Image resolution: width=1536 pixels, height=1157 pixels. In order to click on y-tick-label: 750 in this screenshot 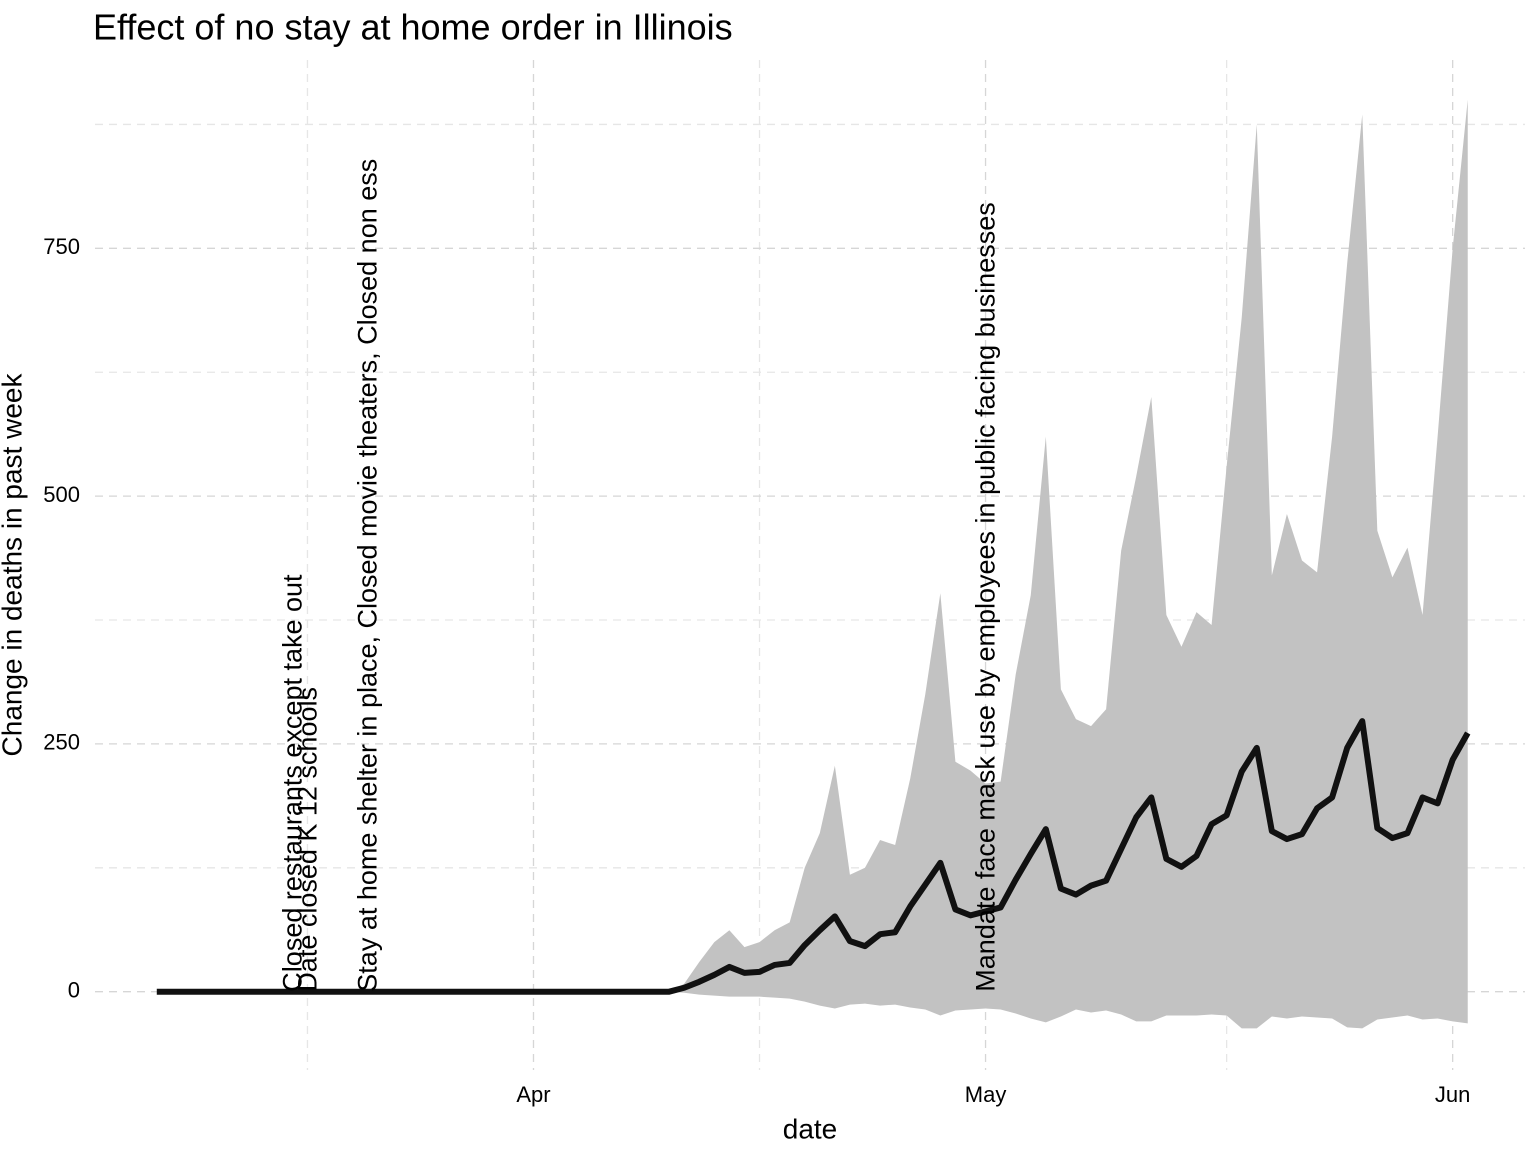, I will do `click(61, 246)`.